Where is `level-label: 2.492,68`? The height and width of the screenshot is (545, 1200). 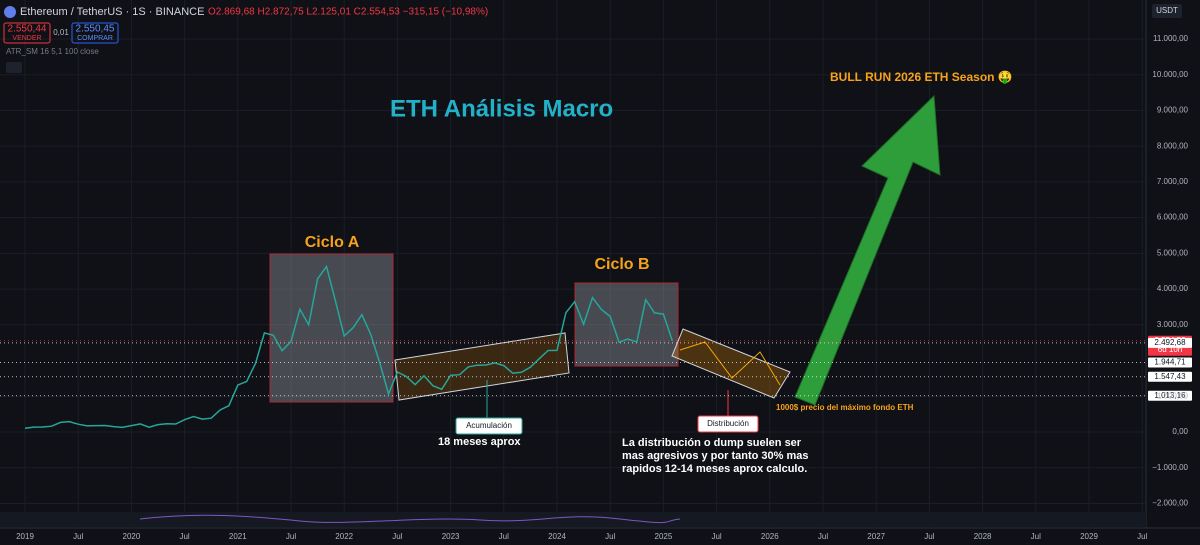
level-label: 2.492,68 is located at coordinates (1170, 342).